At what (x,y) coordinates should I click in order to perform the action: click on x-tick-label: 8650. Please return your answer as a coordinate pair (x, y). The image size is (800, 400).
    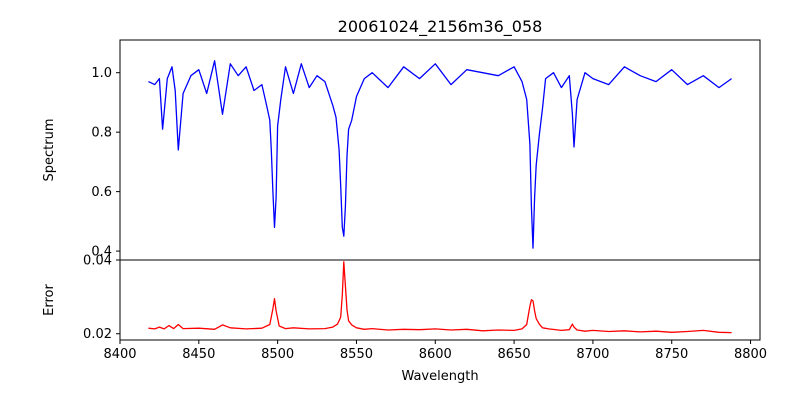
    Looking at the image, I should click on (514, 354).